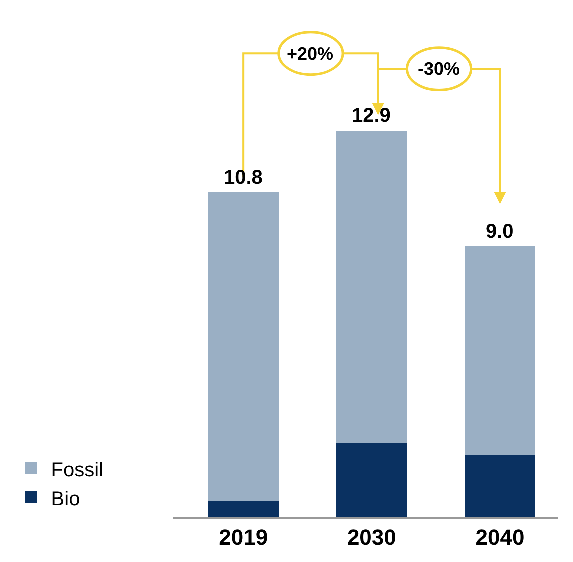 The height and width of the screenshot is (562, 573). I want to click on x-tick-label: 2030, so click(371, 537).